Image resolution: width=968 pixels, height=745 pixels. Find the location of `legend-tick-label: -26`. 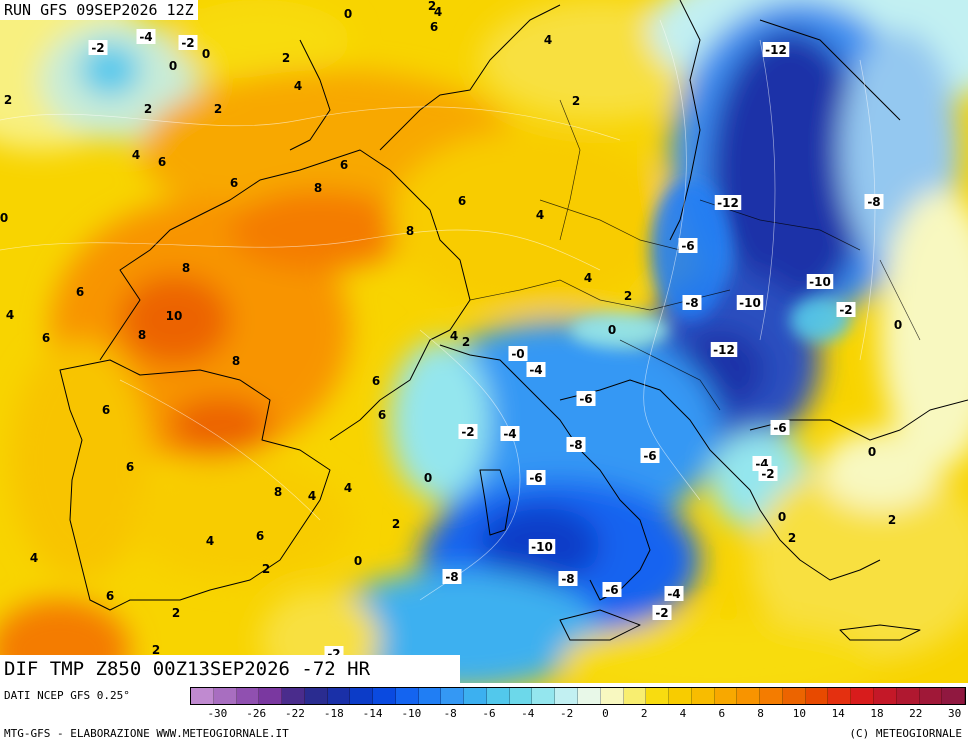

legend-tick-label: -26 is located at coordinates (256, 713).